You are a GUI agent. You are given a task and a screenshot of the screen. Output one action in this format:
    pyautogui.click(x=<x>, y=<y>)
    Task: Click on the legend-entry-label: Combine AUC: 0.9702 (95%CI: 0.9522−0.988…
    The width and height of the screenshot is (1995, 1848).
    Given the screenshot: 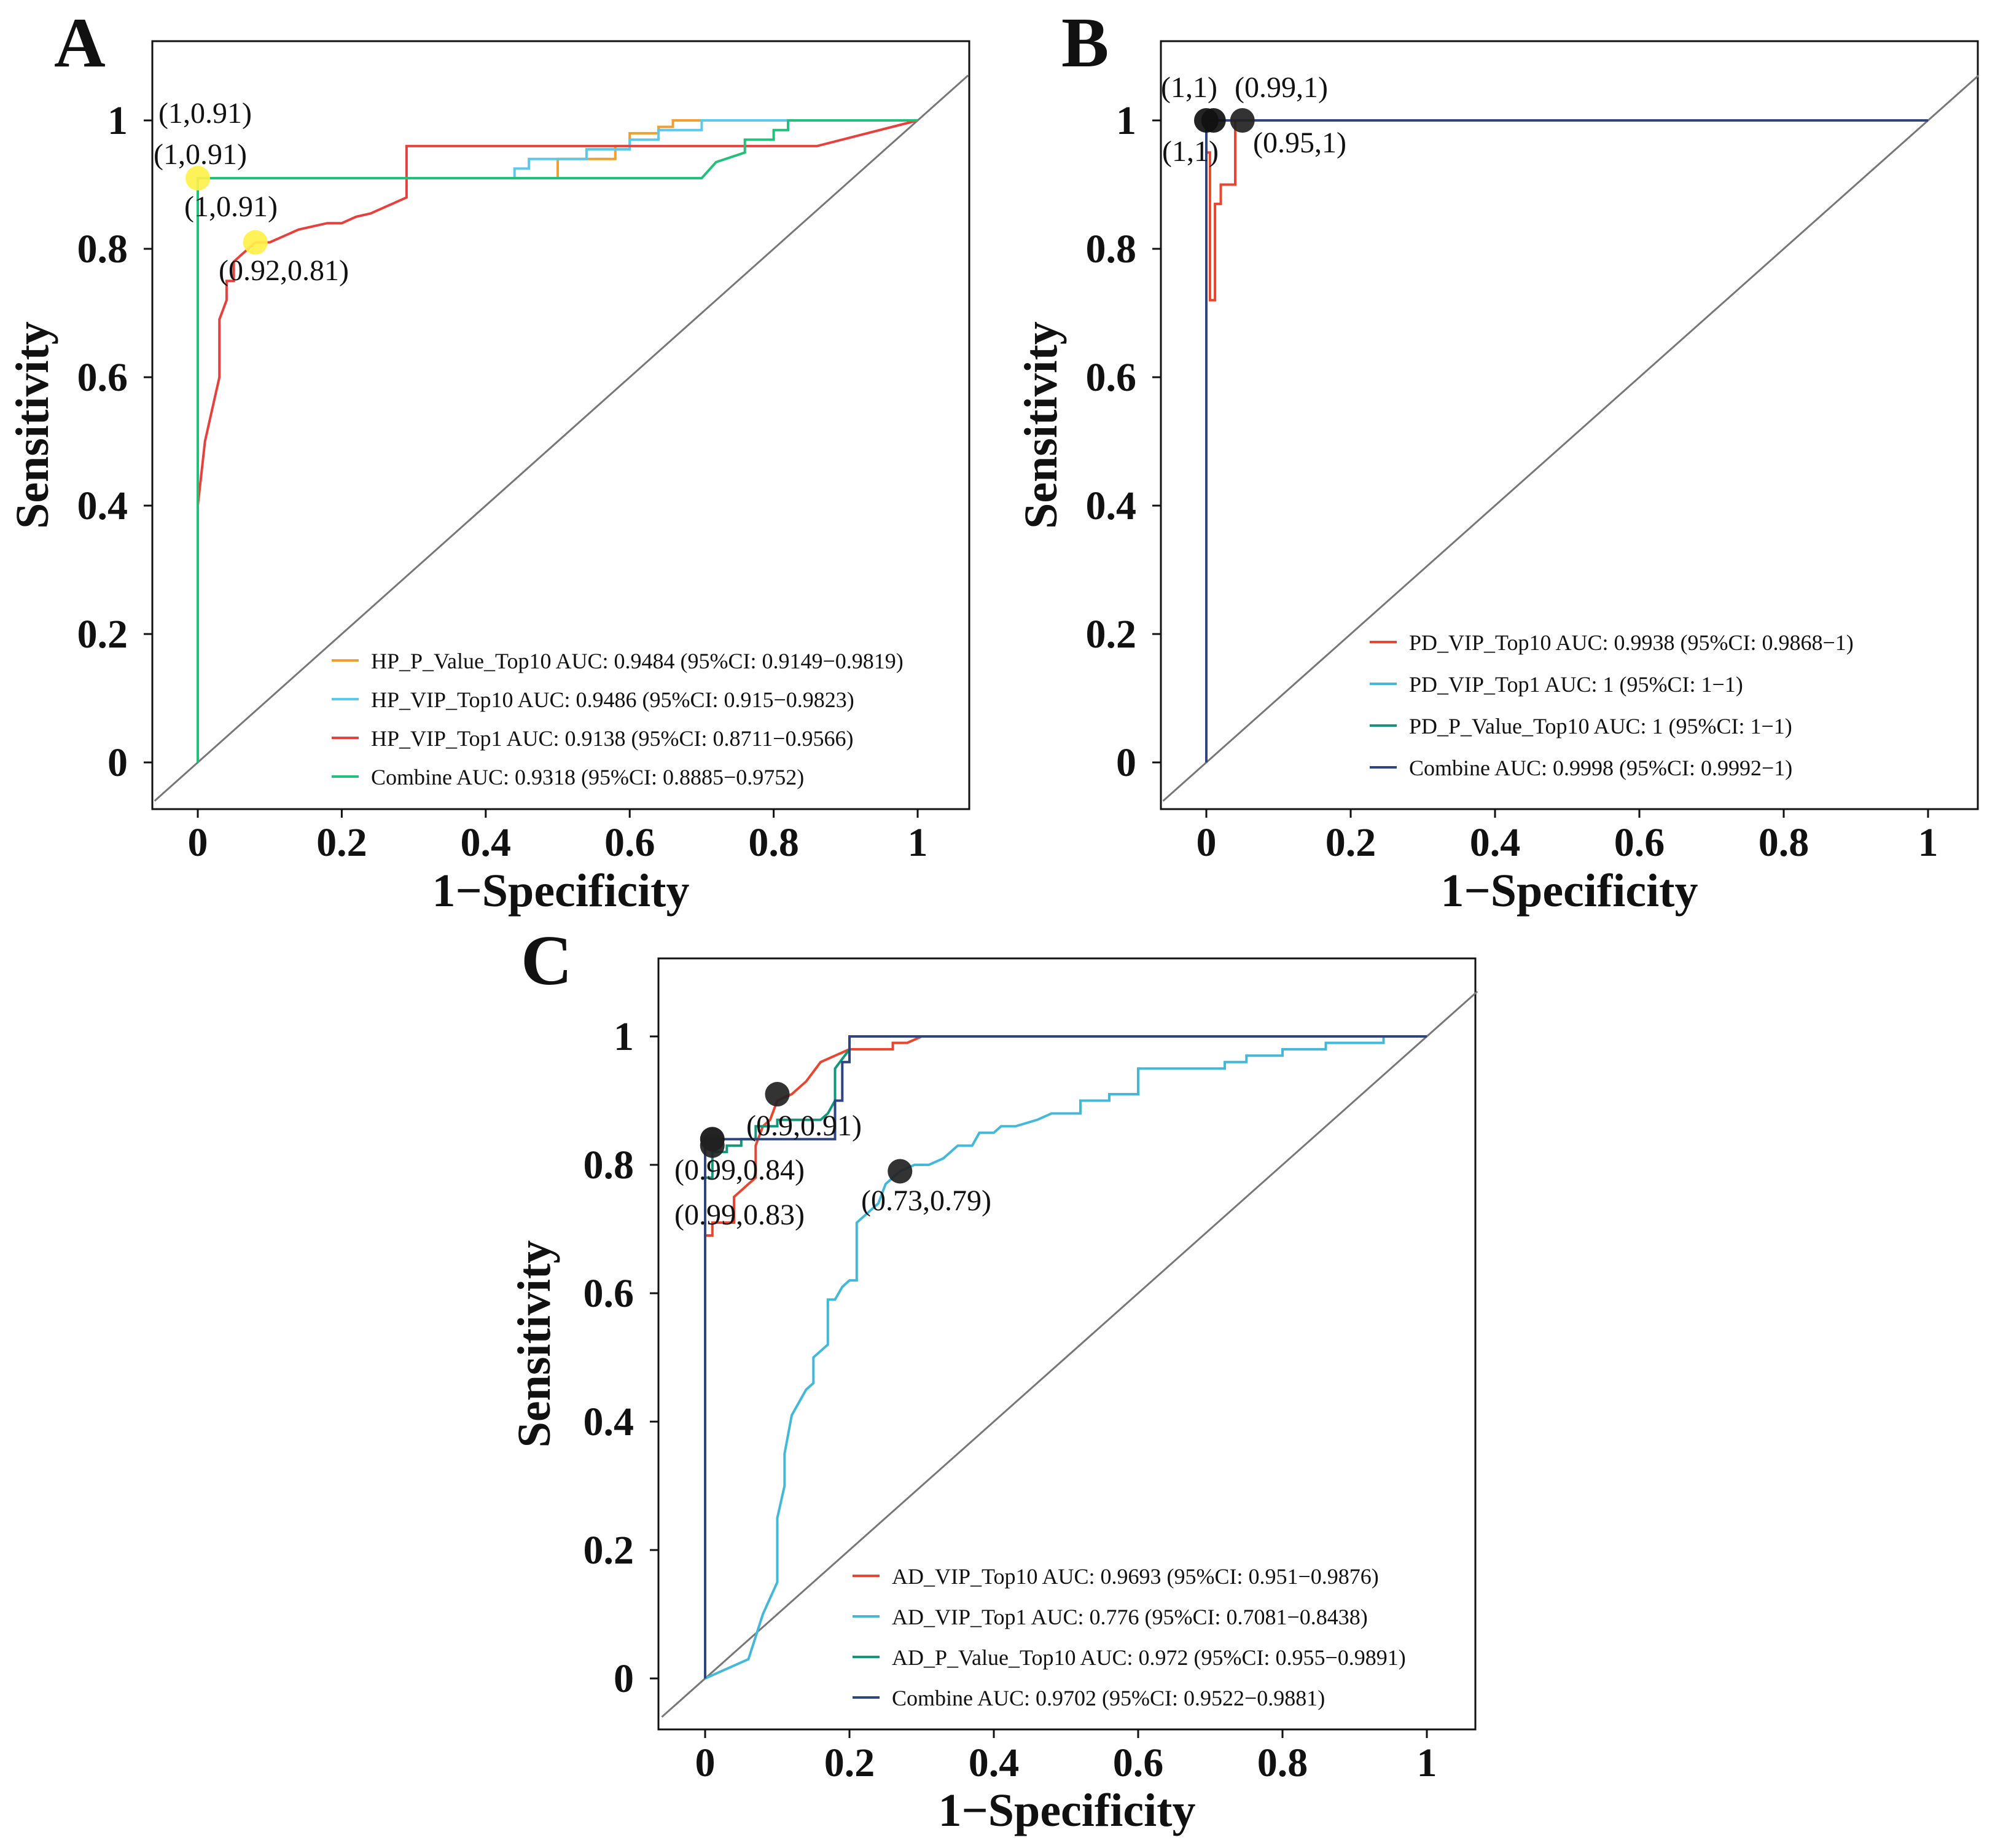 What is the action you would take?
    pyautogui.click(x=1108, y=1698)
    